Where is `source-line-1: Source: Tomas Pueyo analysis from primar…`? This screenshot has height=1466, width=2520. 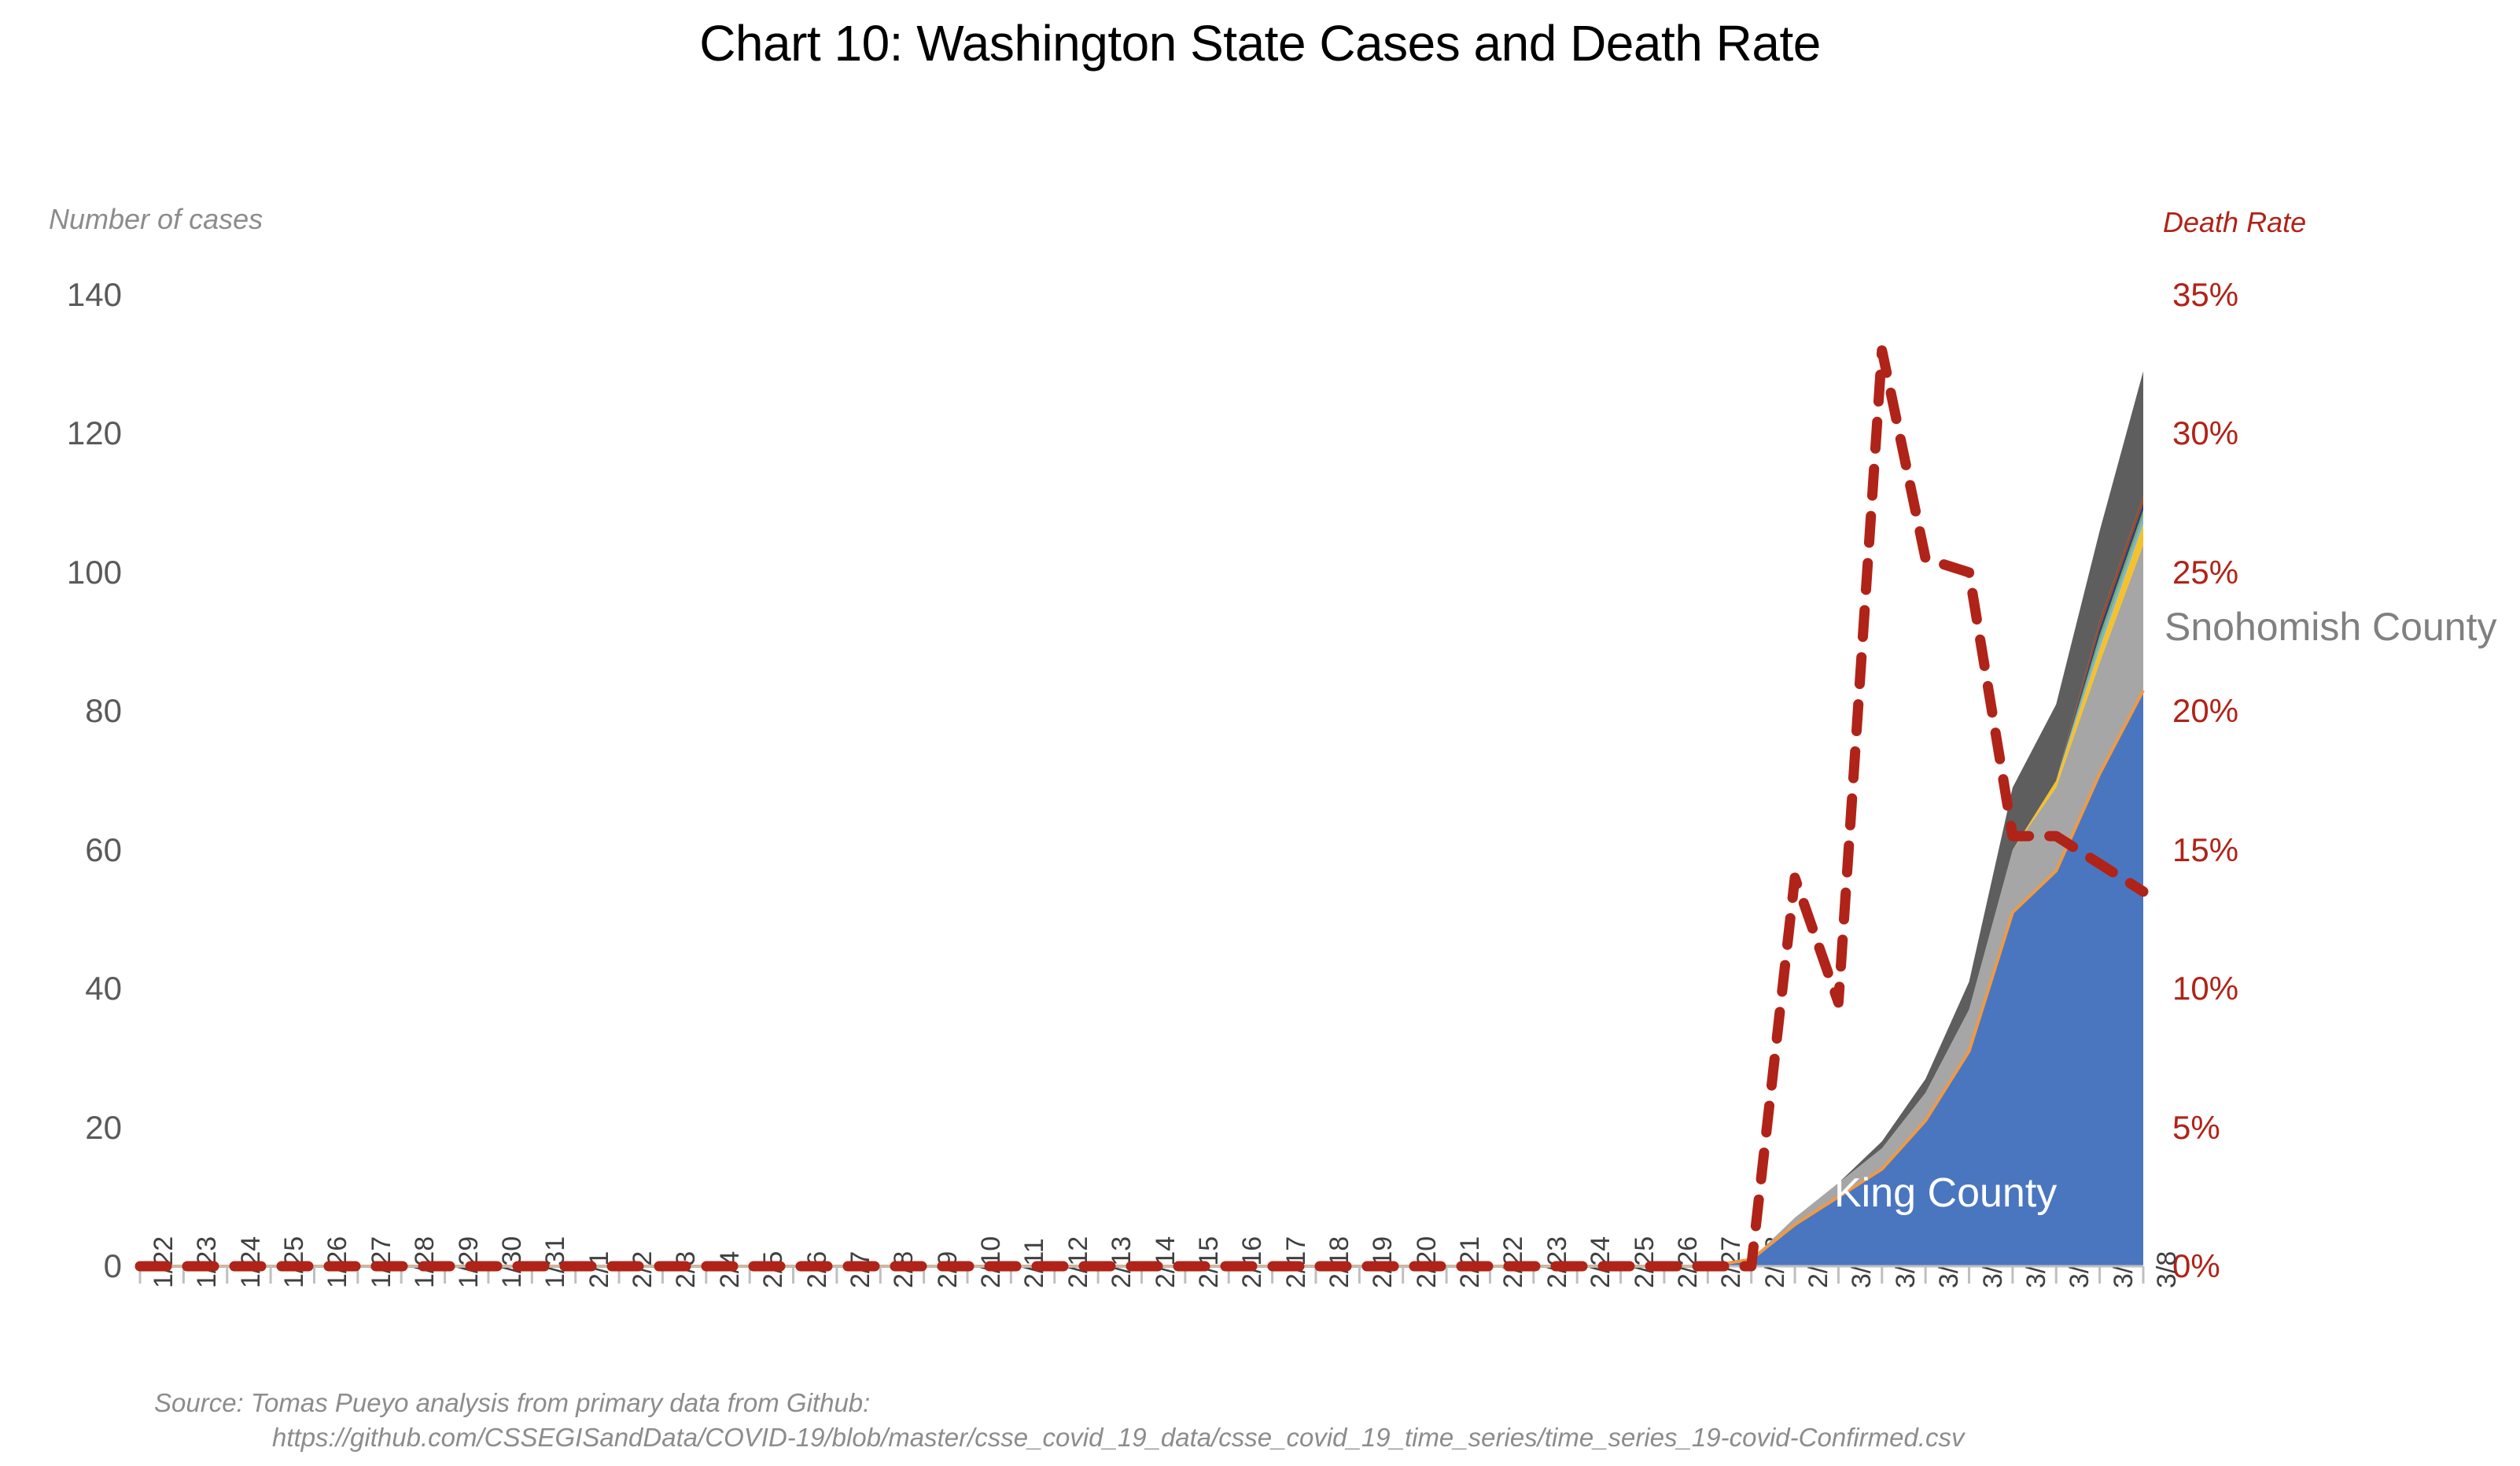
source-line-1: Source: Tomas Pueyo analysis from primar… is located at coordinates (512, 1402).